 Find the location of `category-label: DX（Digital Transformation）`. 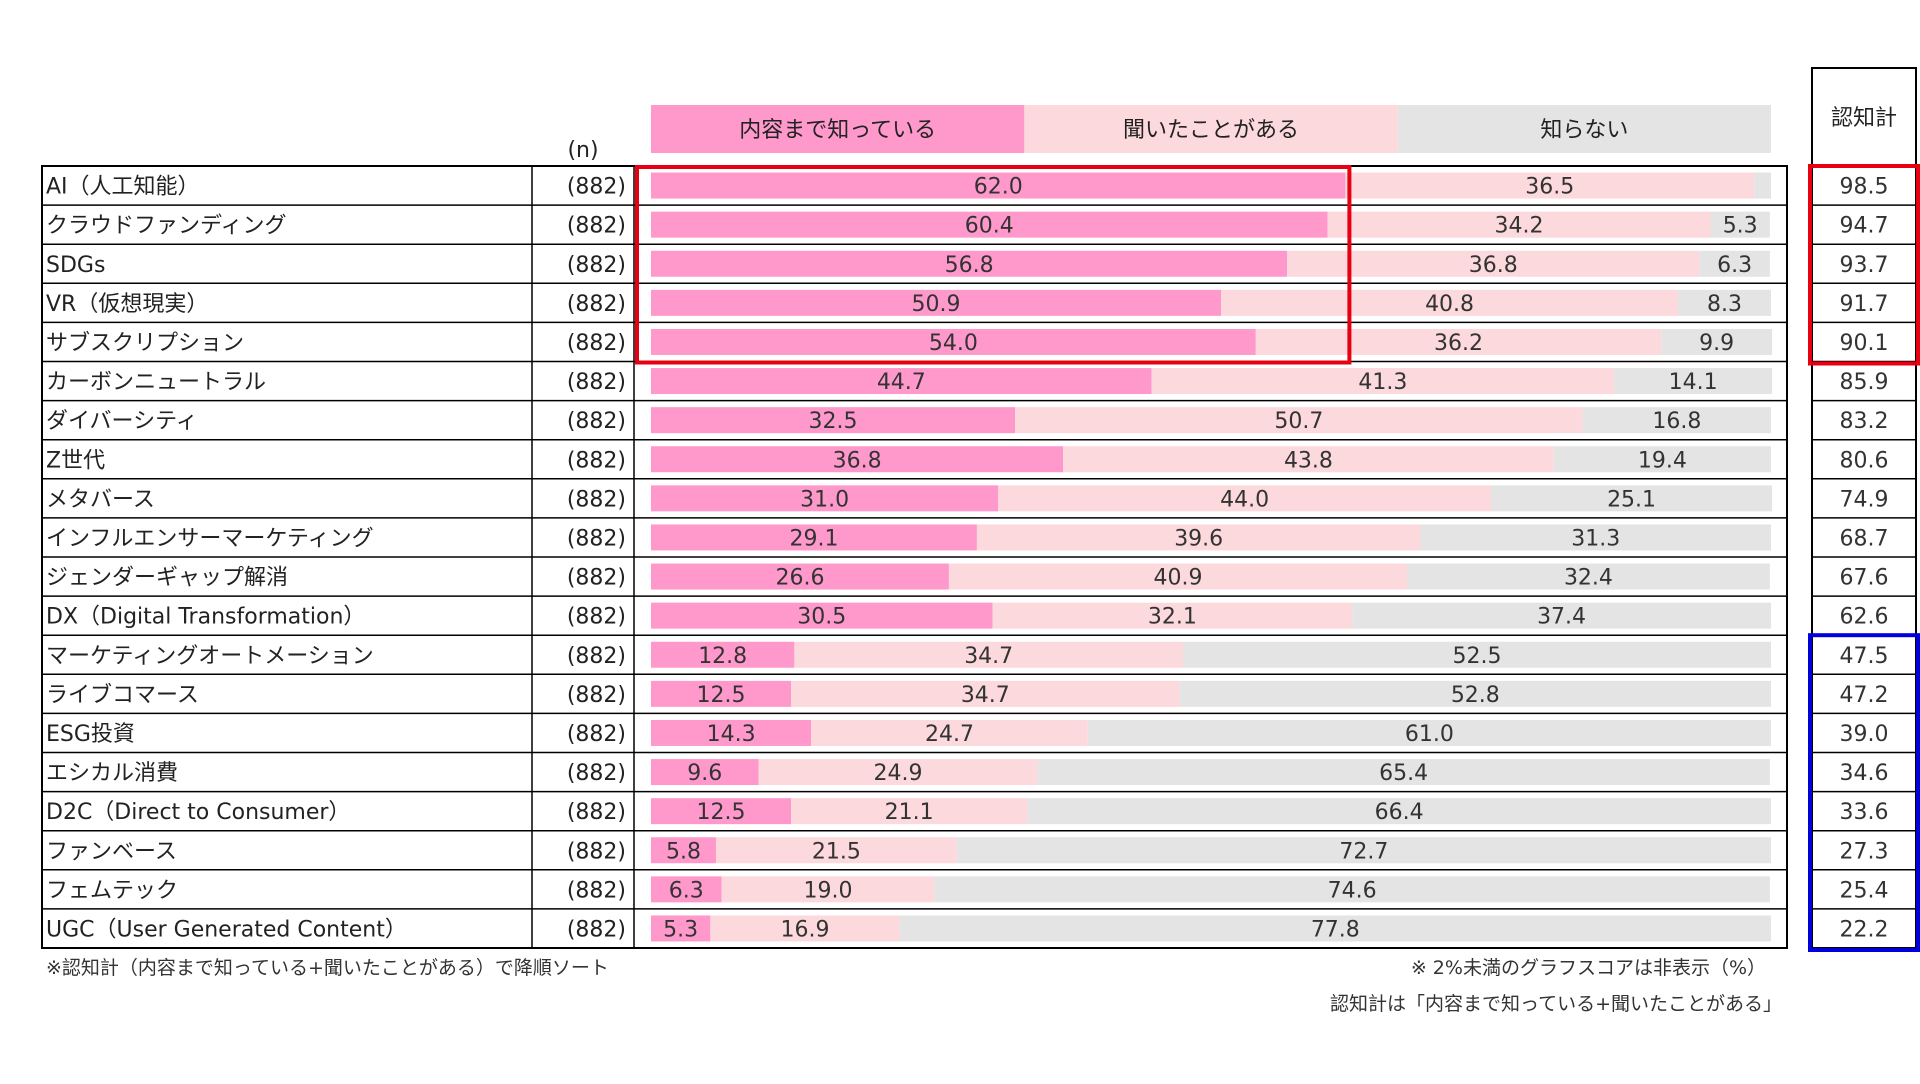

category-label: DX（Digital Transformation） is located at coordinates (205, 617).